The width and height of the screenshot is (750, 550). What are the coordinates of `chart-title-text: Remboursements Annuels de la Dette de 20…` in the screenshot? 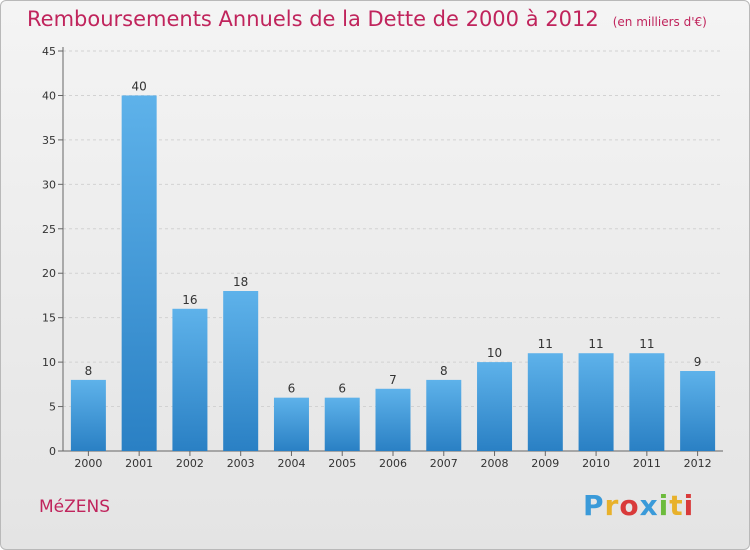 It's located at (313, 19).